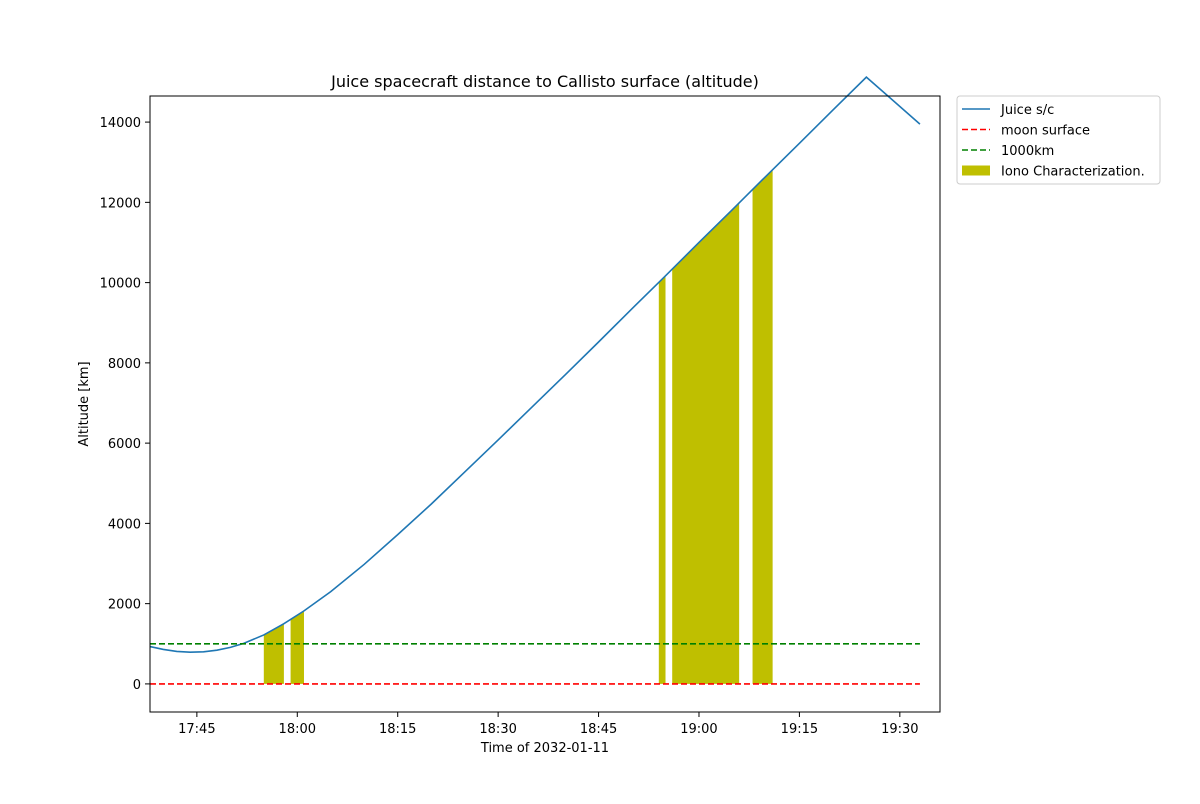 The width and height of the screenshot is (1200, 804). What do you see at coordinates (397, 729) in the screenshot?
I see `x-tick-label: 18:15` at bounding box center [397, 729].